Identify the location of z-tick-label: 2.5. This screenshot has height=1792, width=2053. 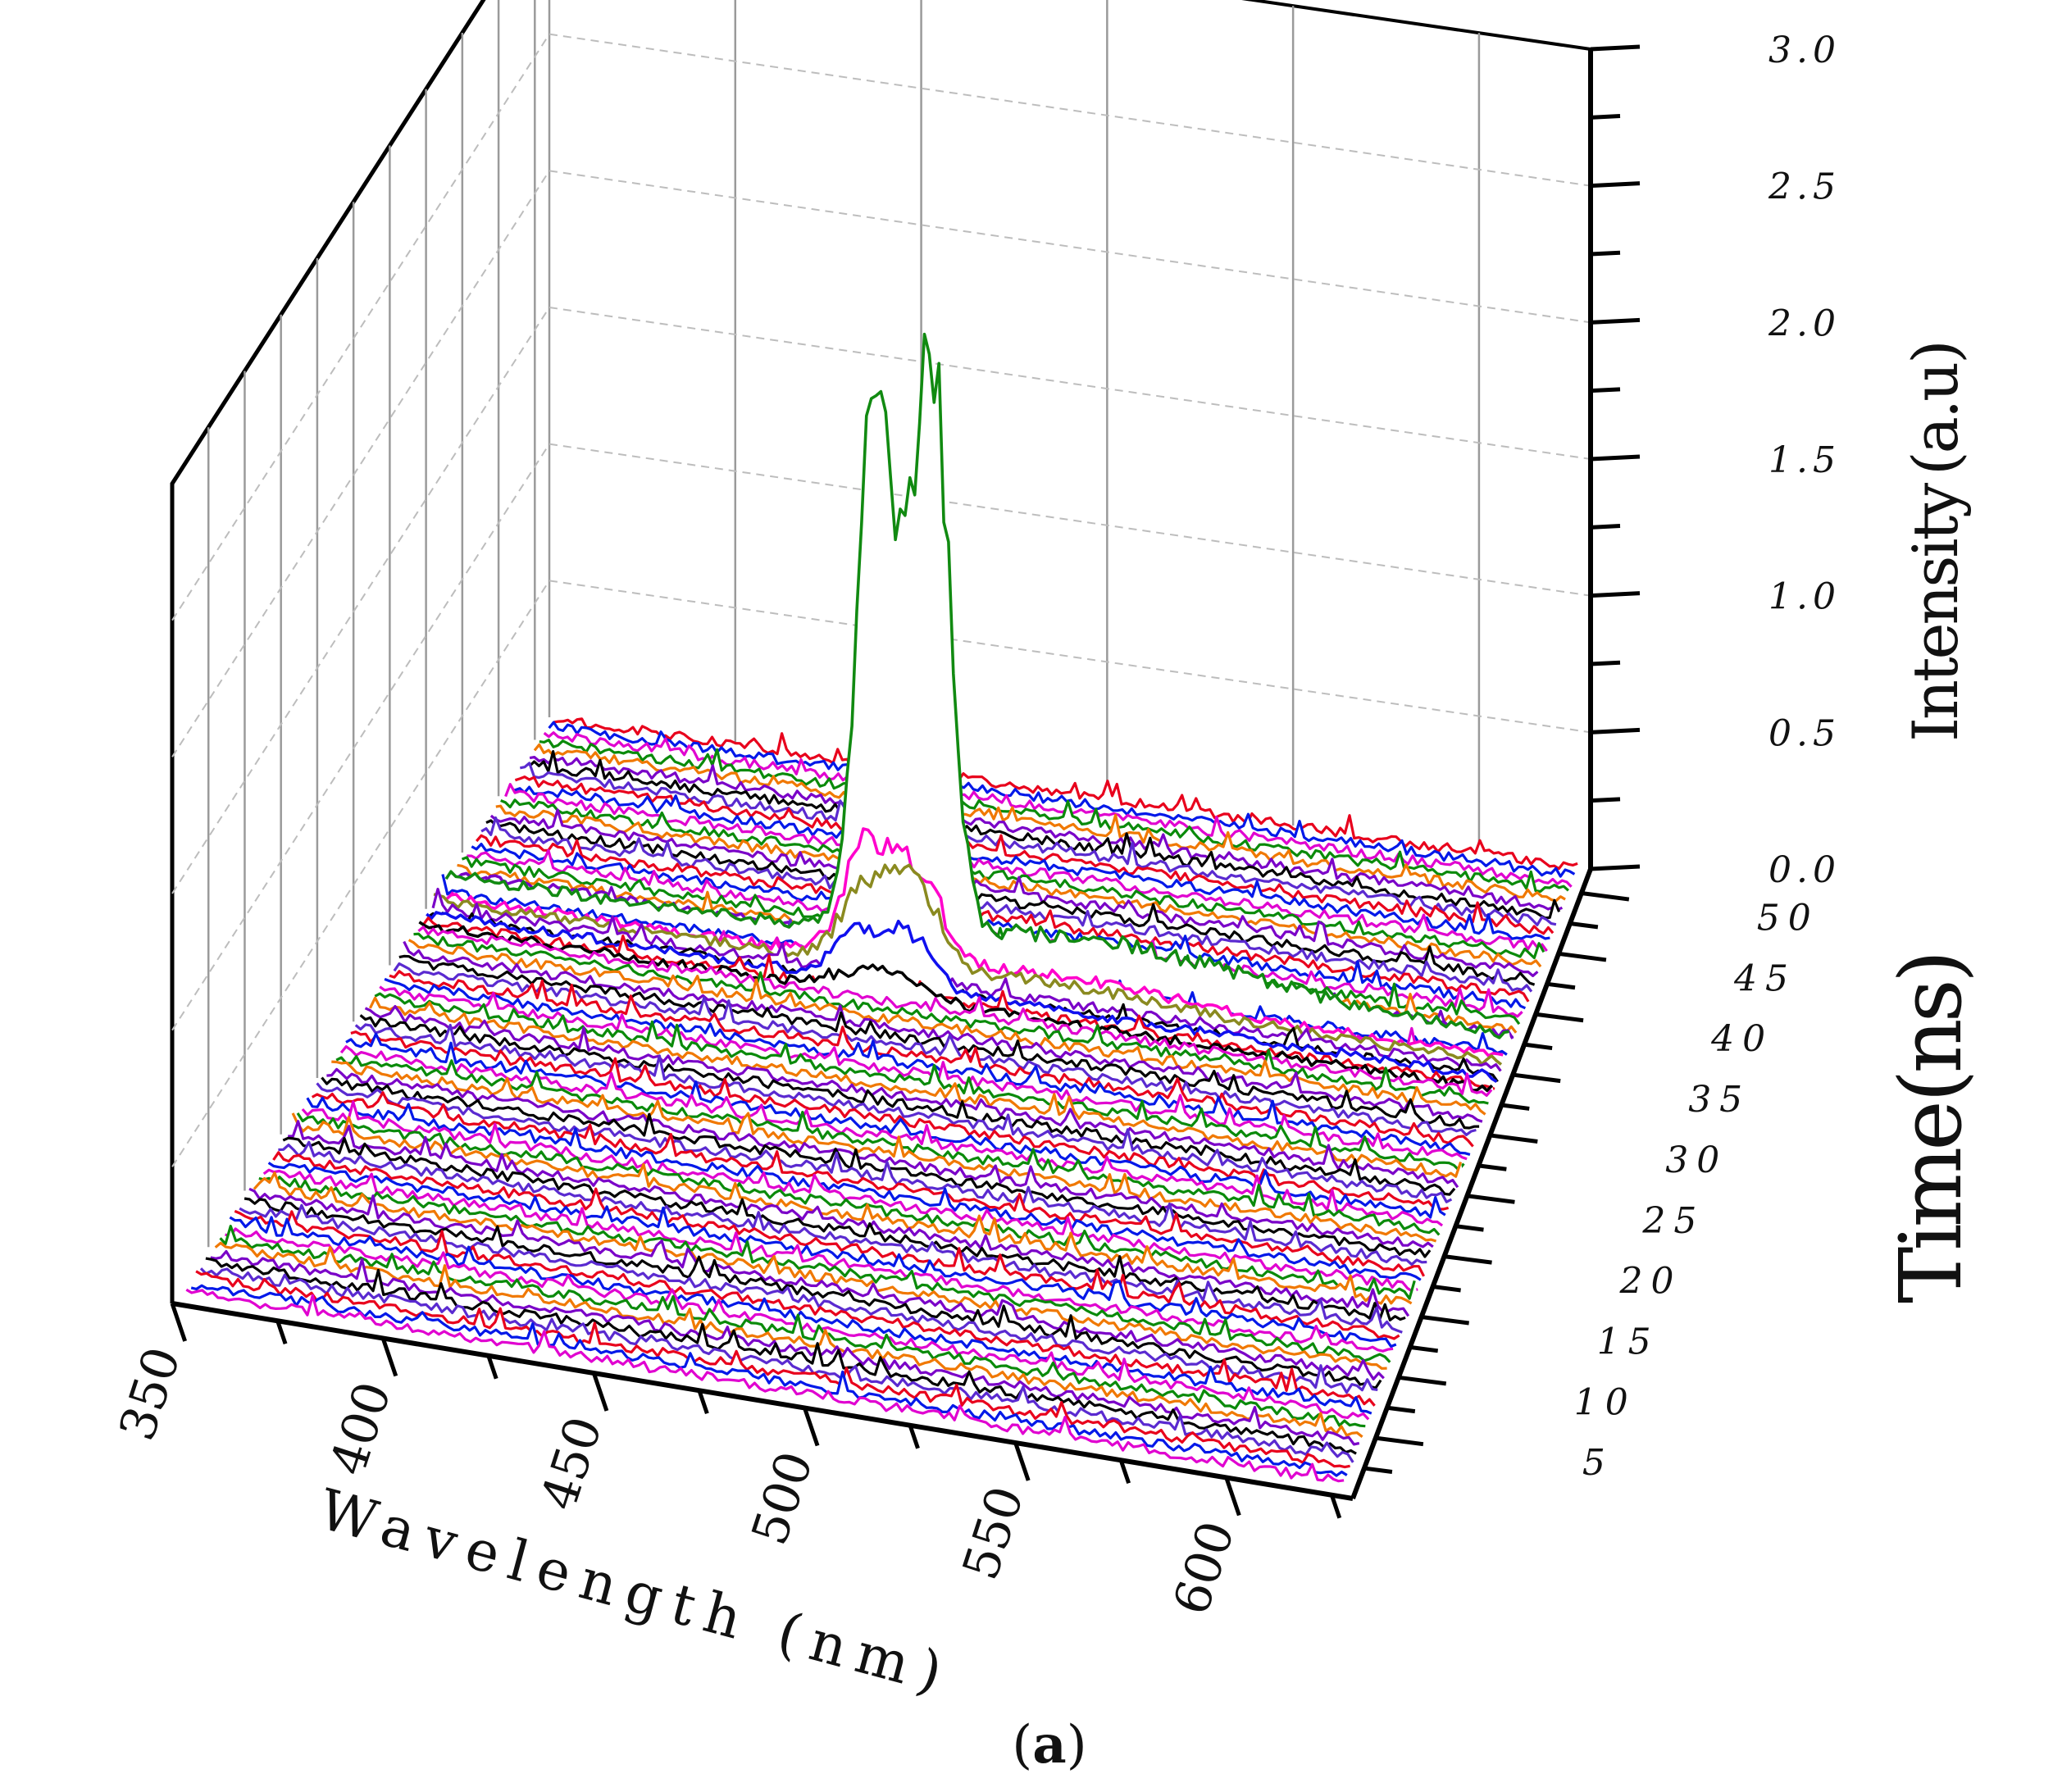
(1804, 187).